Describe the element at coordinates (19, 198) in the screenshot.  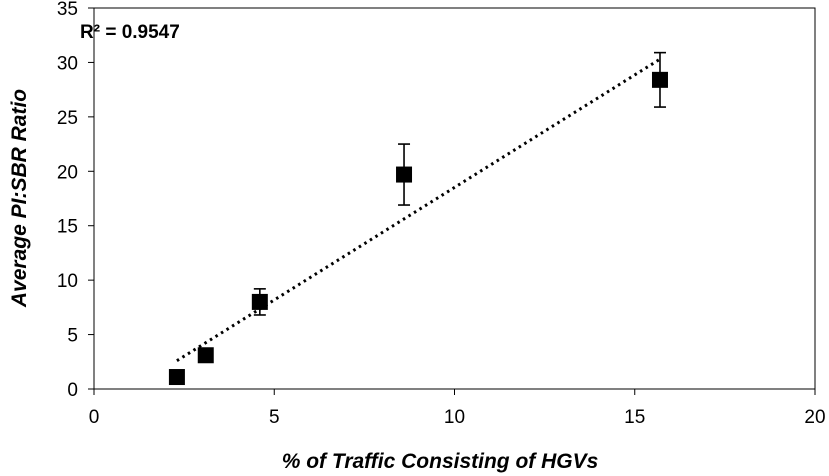
I see `y-axis-title: Average PI:SBR Ratio` at that location.